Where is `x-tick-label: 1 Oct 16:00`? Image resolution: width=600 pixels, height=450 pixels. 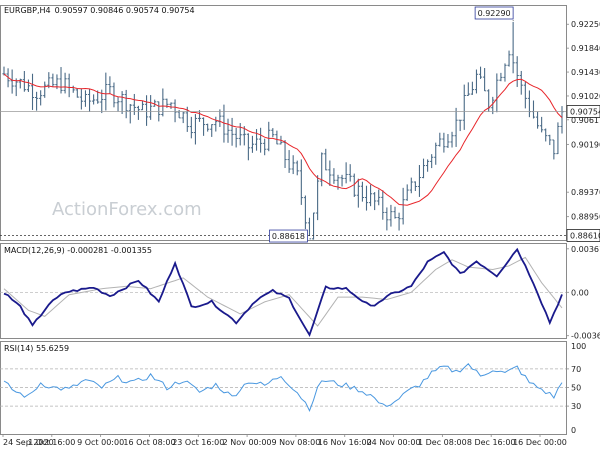 x-tick-label: 1 Oct 16:00 is located at coordinates (51, 442).